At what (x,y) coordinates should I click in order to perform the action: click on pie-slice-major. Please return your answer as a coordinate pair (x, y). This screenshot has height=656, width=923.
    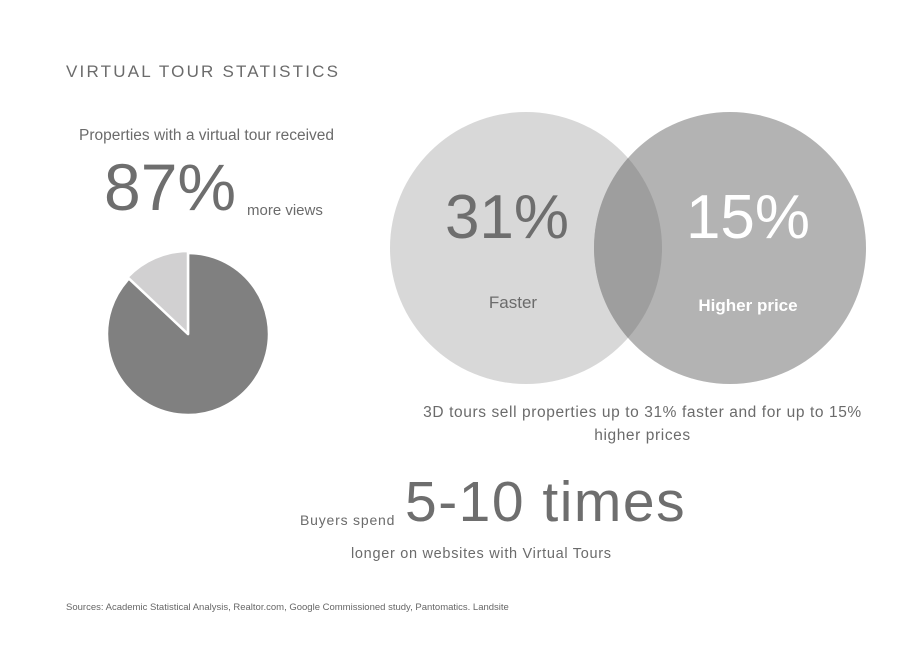
    Looking at the image, I should click on (188, 334).